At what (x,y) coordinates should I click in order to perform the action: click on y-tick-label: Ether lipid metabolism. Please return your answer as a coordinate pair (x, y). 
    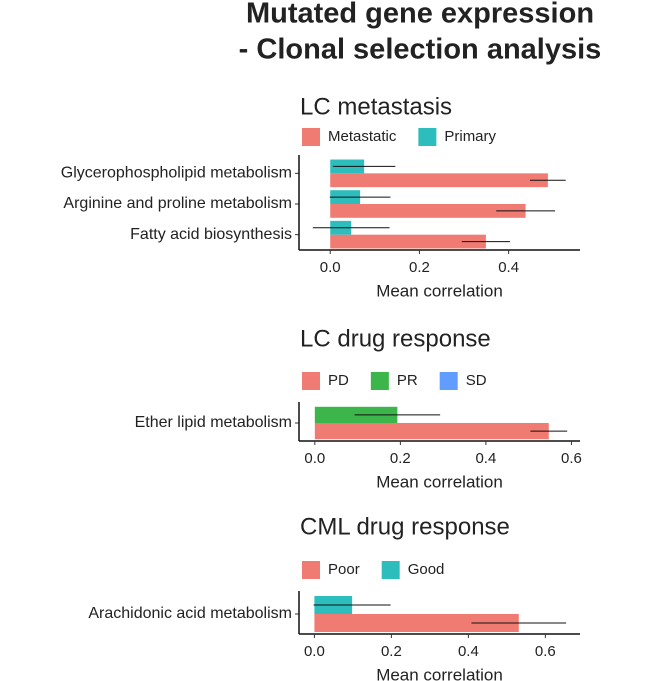
    Looking at the image, I should click on (213, 422).